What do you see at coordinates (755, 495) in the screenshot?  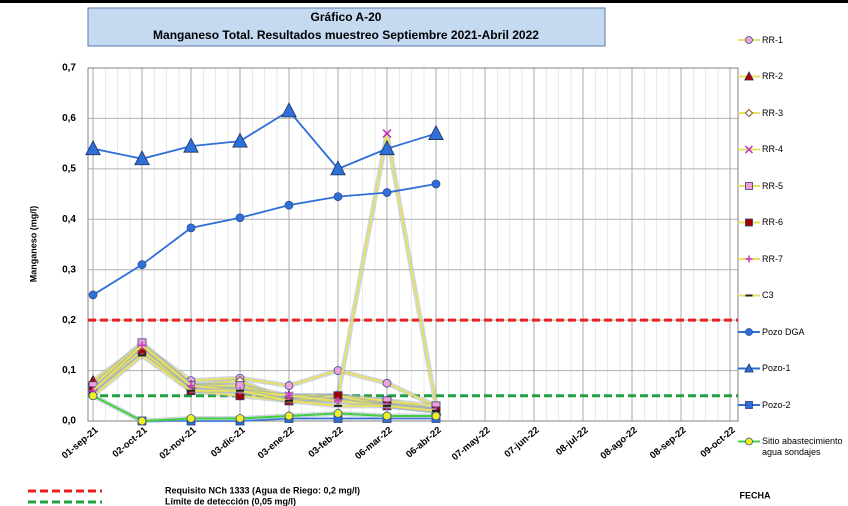 I see `x-axis-label: FECHA` at bounding box center [755, 495].